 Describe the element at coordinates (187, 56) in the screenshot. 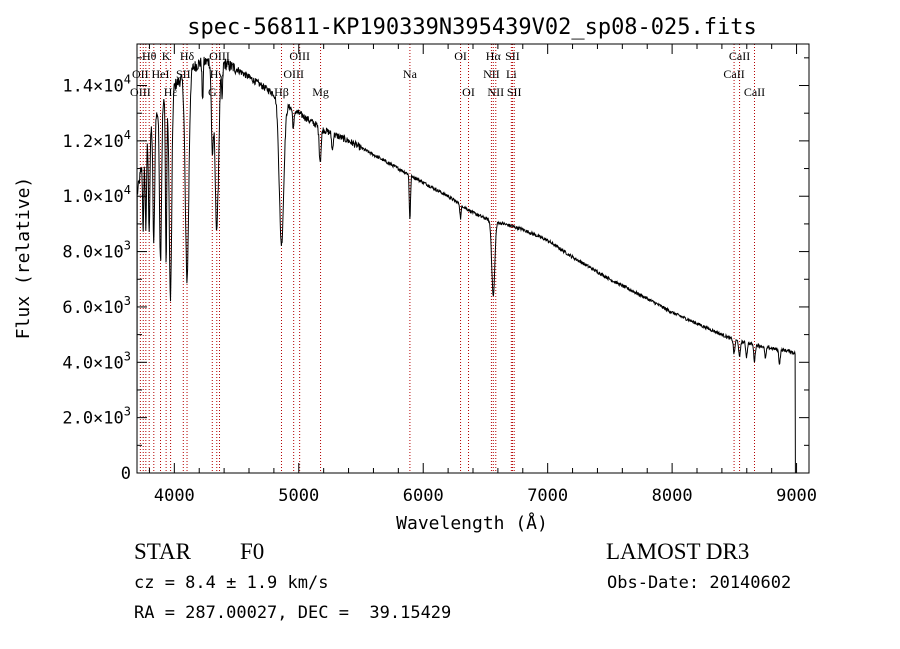

I see `line-label: Hδ` at that location.